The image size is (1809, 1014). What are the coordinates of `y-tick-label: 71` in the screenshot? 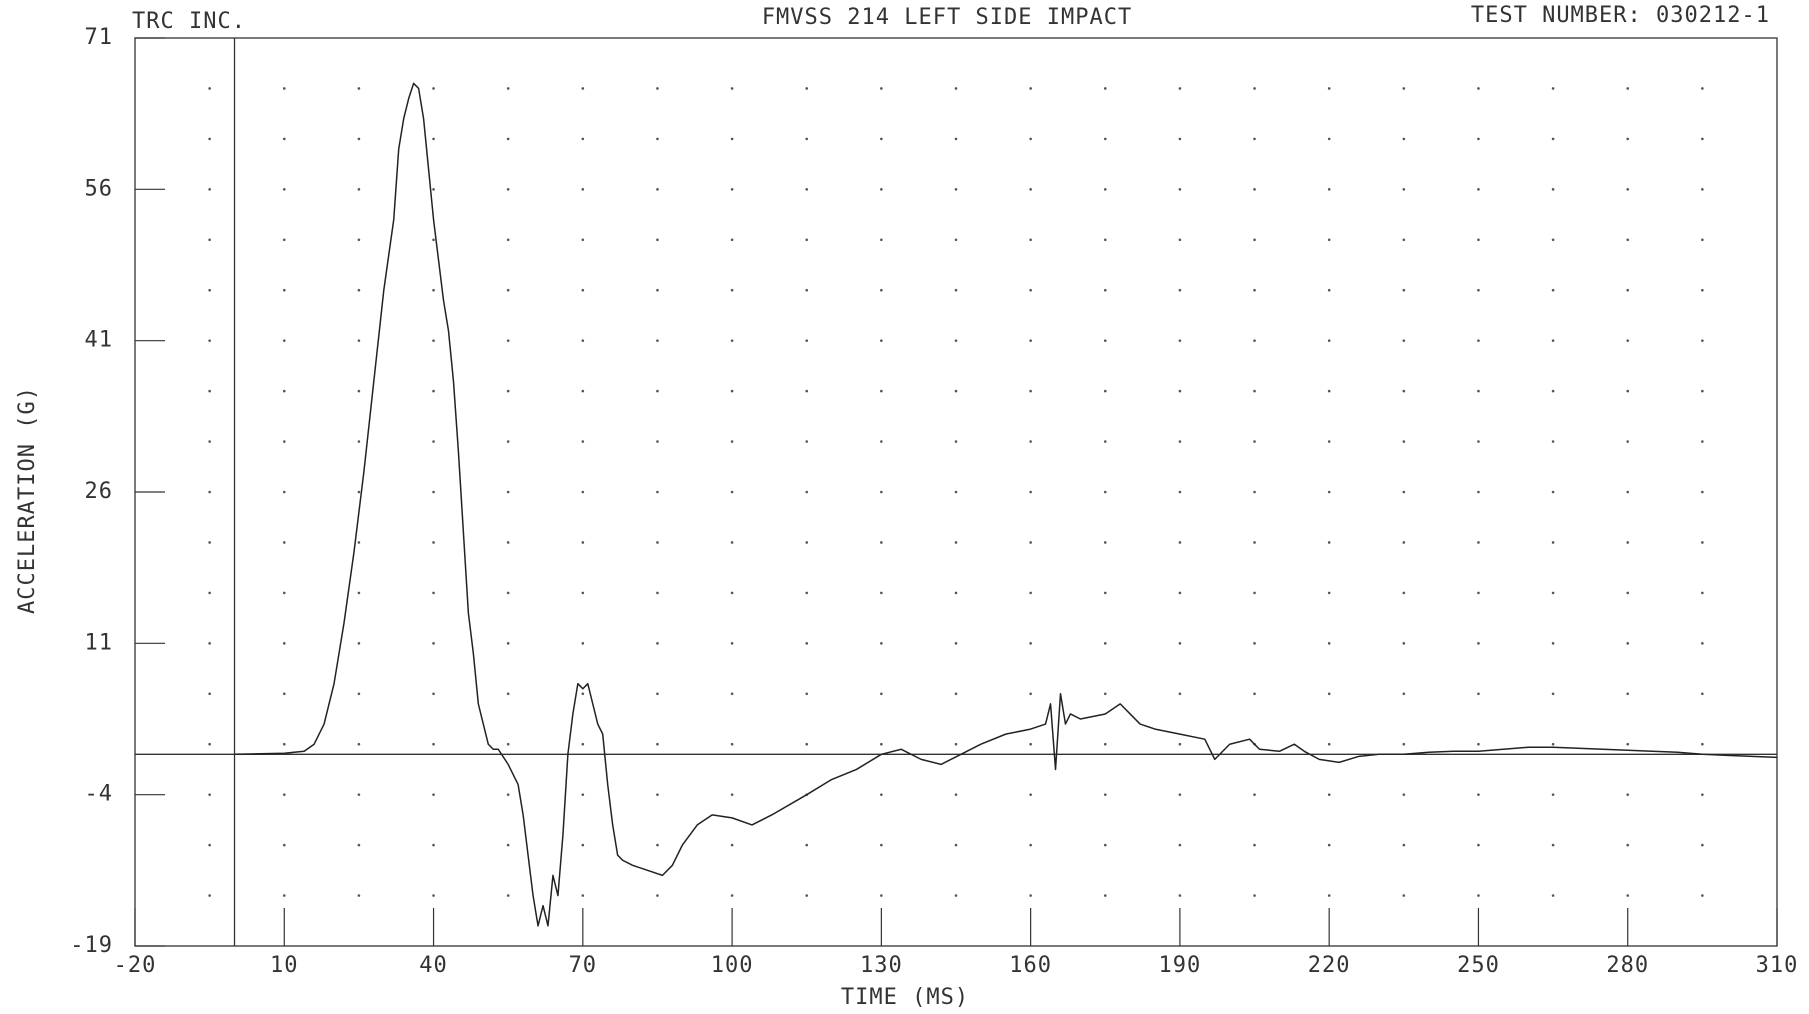 It's located at (99, 37).